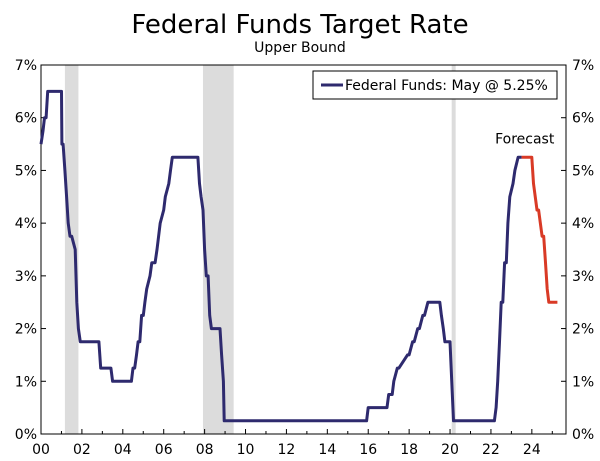 This screenshot has width=600, height=461. Describe the element at coordinates (368, 450) in the screenshot. I see `x-tick-label-8: 16` at that location.